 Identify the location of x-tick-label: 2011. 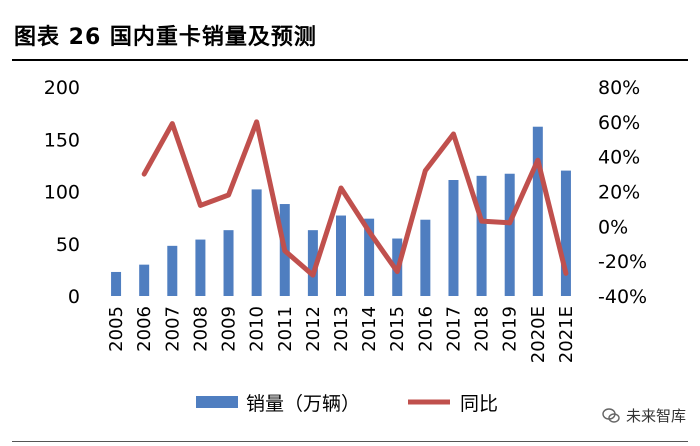
(285, 329).